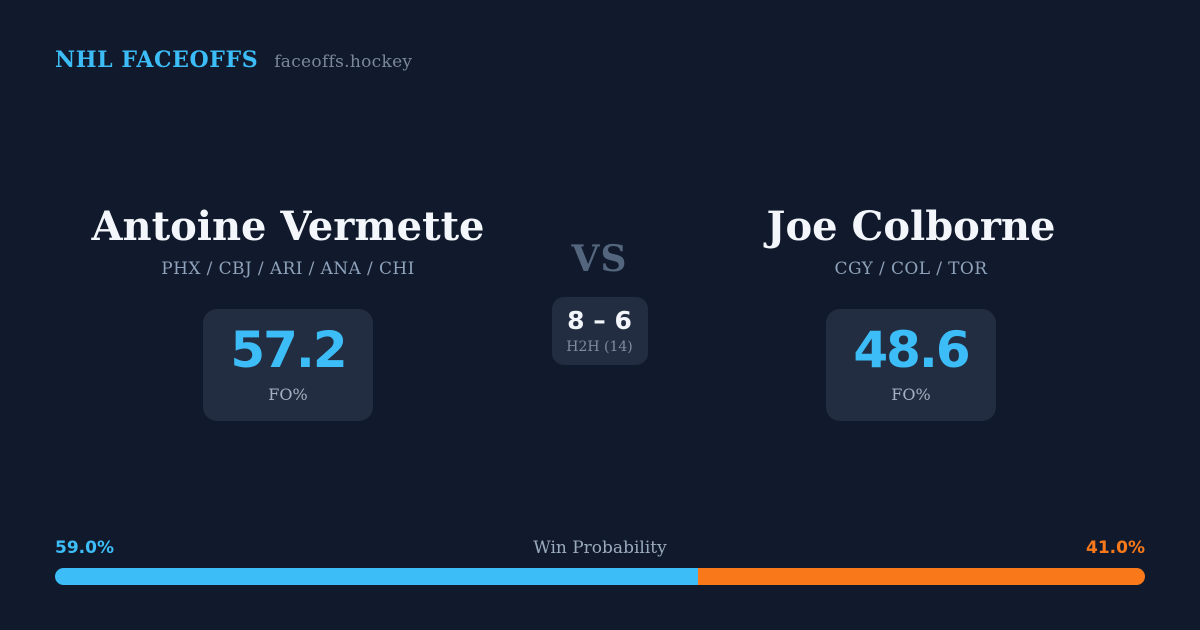  I want to click on left-stat-value: 57.2, so click(288, 350).